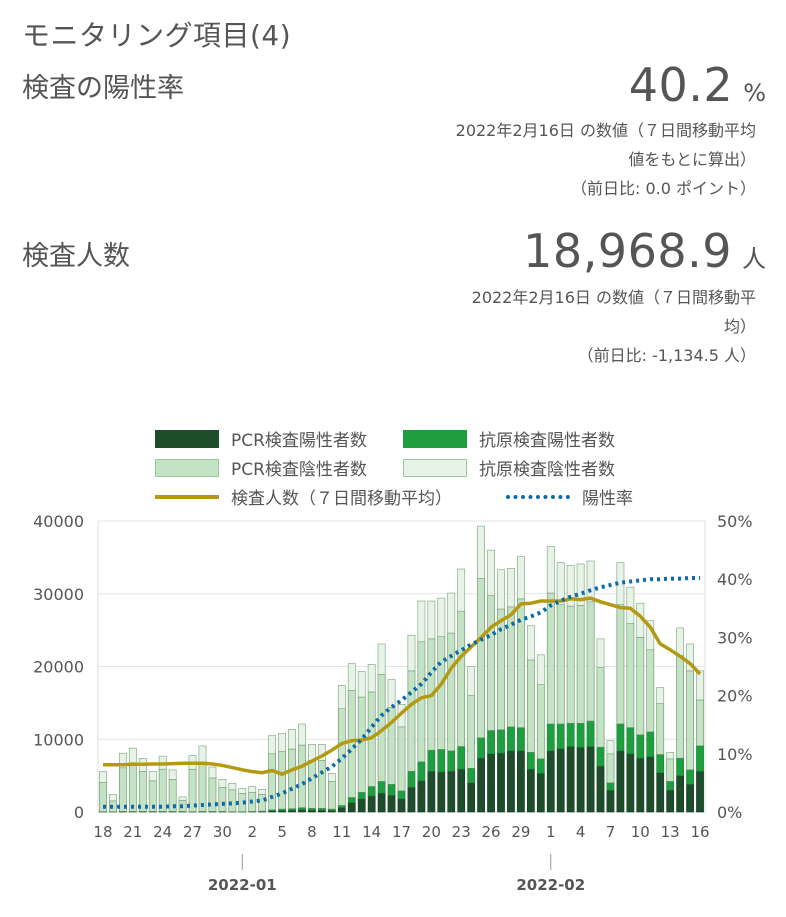 The image size is (786, 917). What do you see at coordinates (58, 521) in the screenshot?
I see `y-left-tick-label: 40000` at bounding box center [58, 521].